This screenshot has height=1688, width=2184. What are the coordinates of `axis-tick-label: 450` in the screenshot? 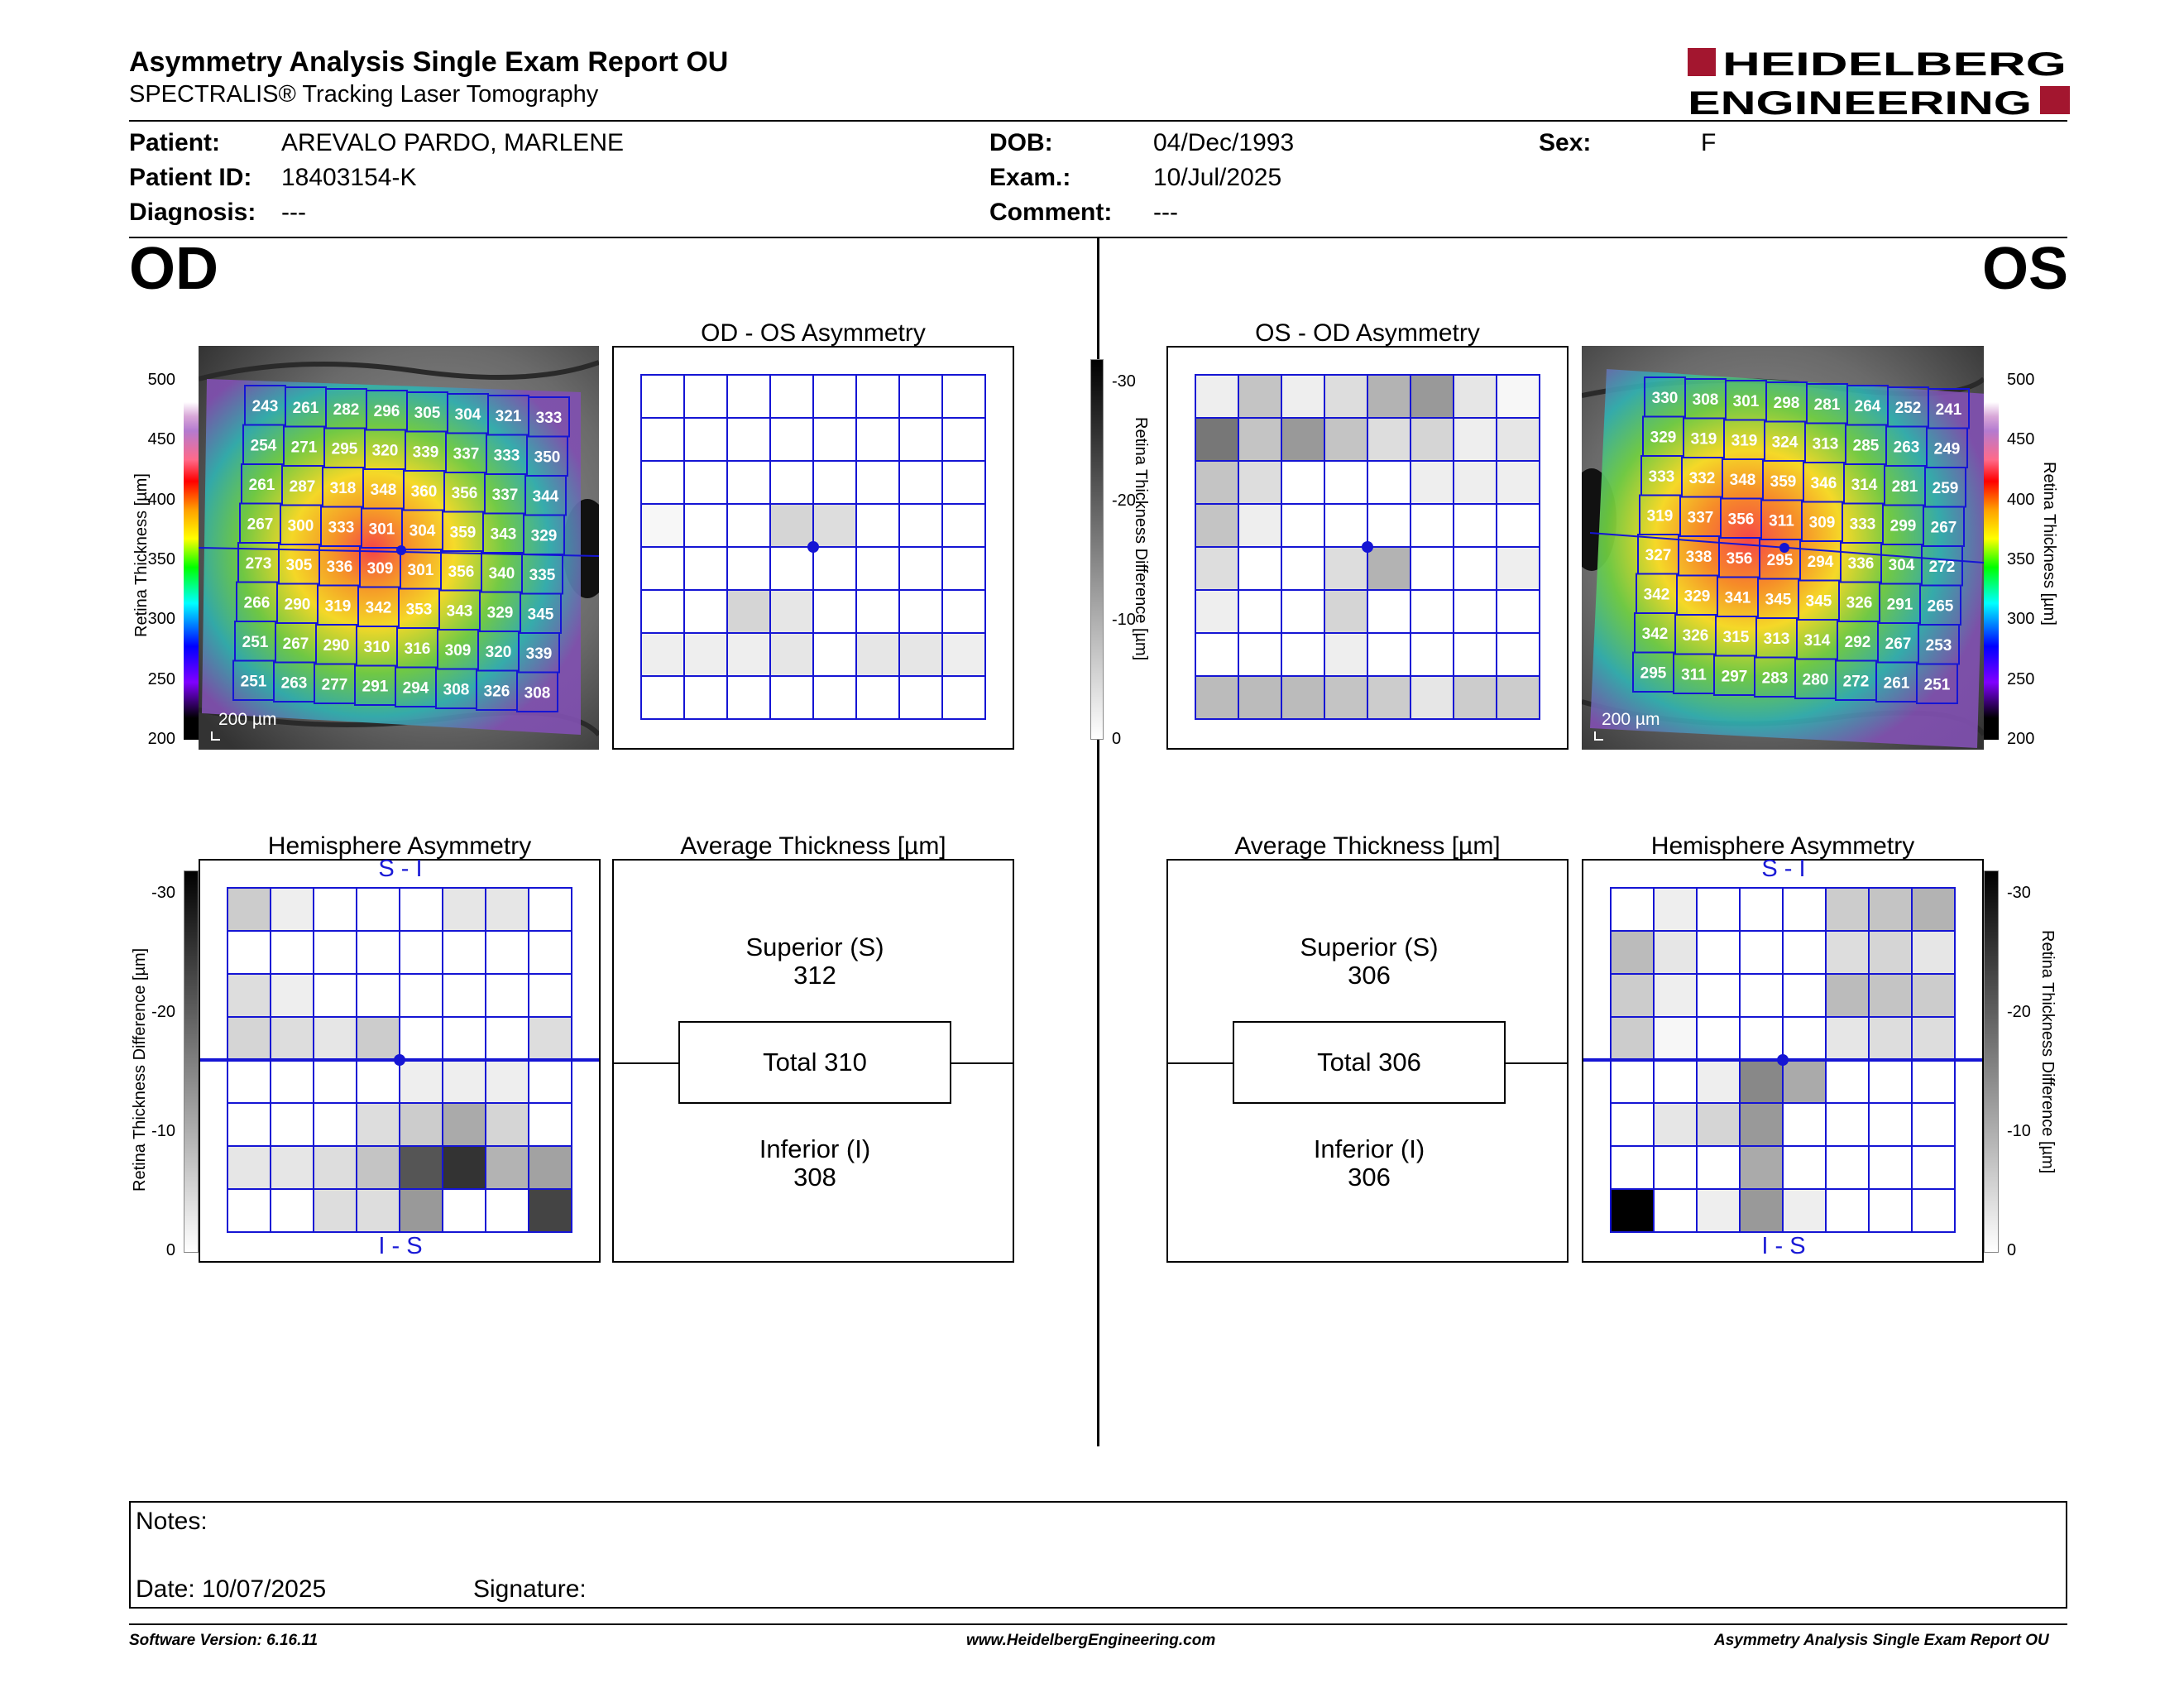 It's located at (161, 439).